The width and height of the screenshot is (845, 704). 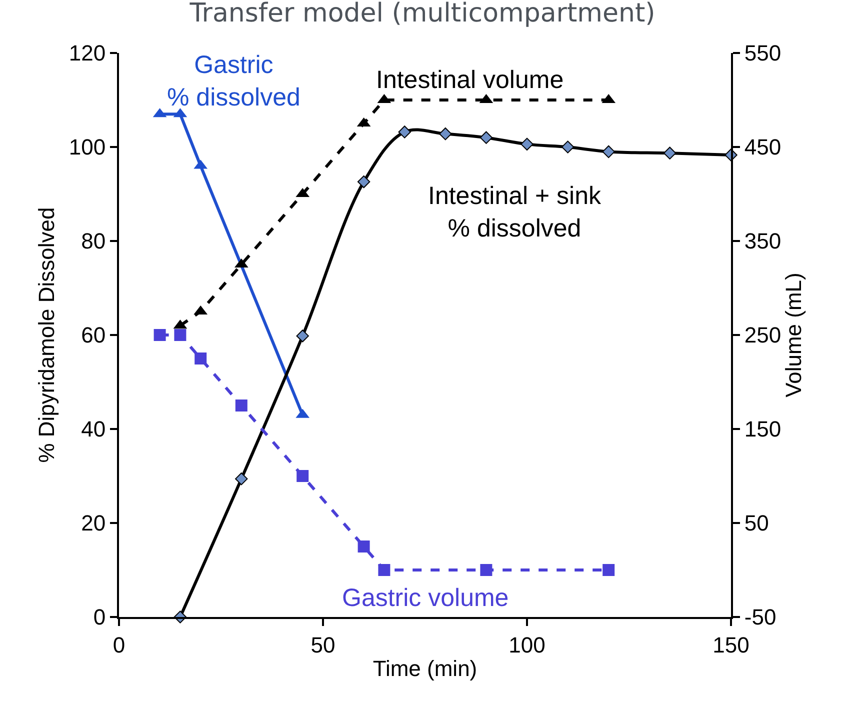 What do you see at coordinates (323, 645) in the screenshot?
I see `x-tick-label: 50` at bounding box center [323, 645].